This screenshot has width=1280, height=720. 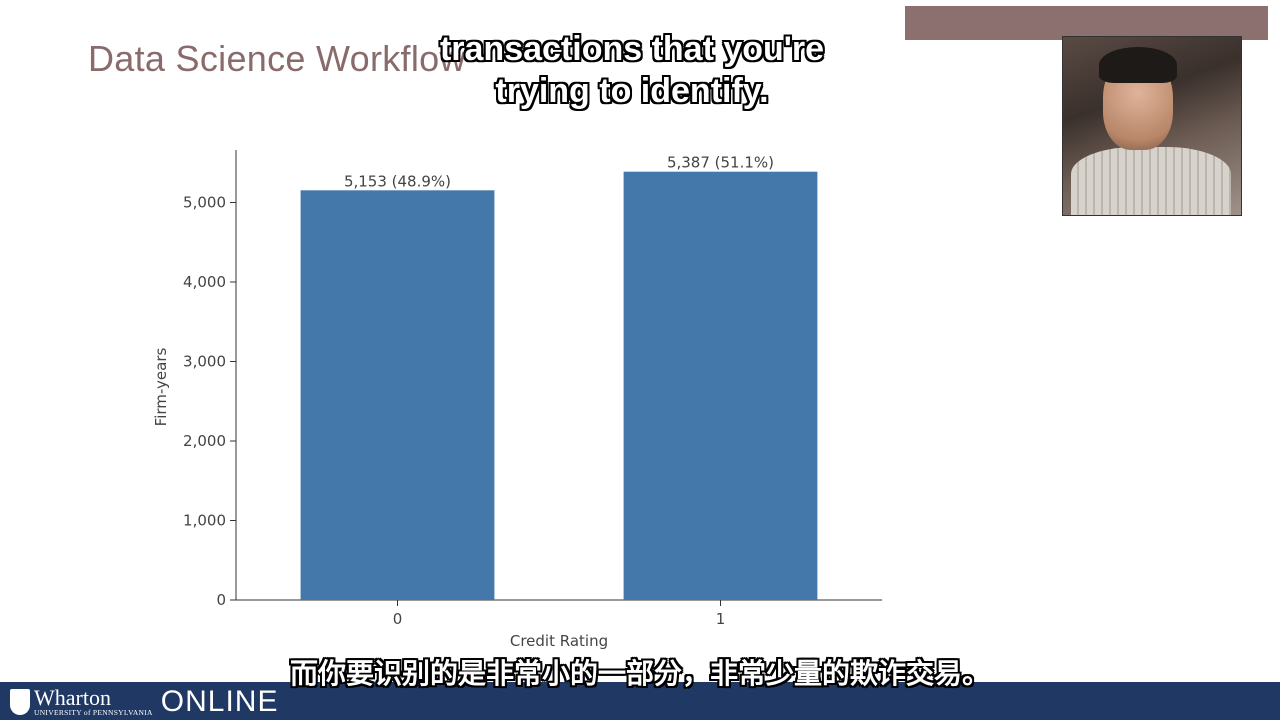 What do you see at coordinates (221, 600) in the screenshot?
I see `y-tick-label: 0` at bounding box center [221, 600].